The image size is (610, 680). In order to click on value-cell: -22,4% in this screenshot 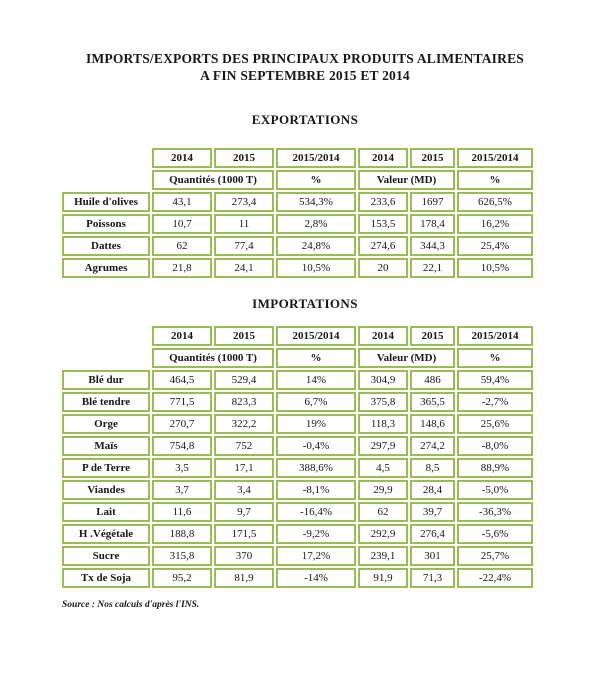, I will do `click(495, 578)`.